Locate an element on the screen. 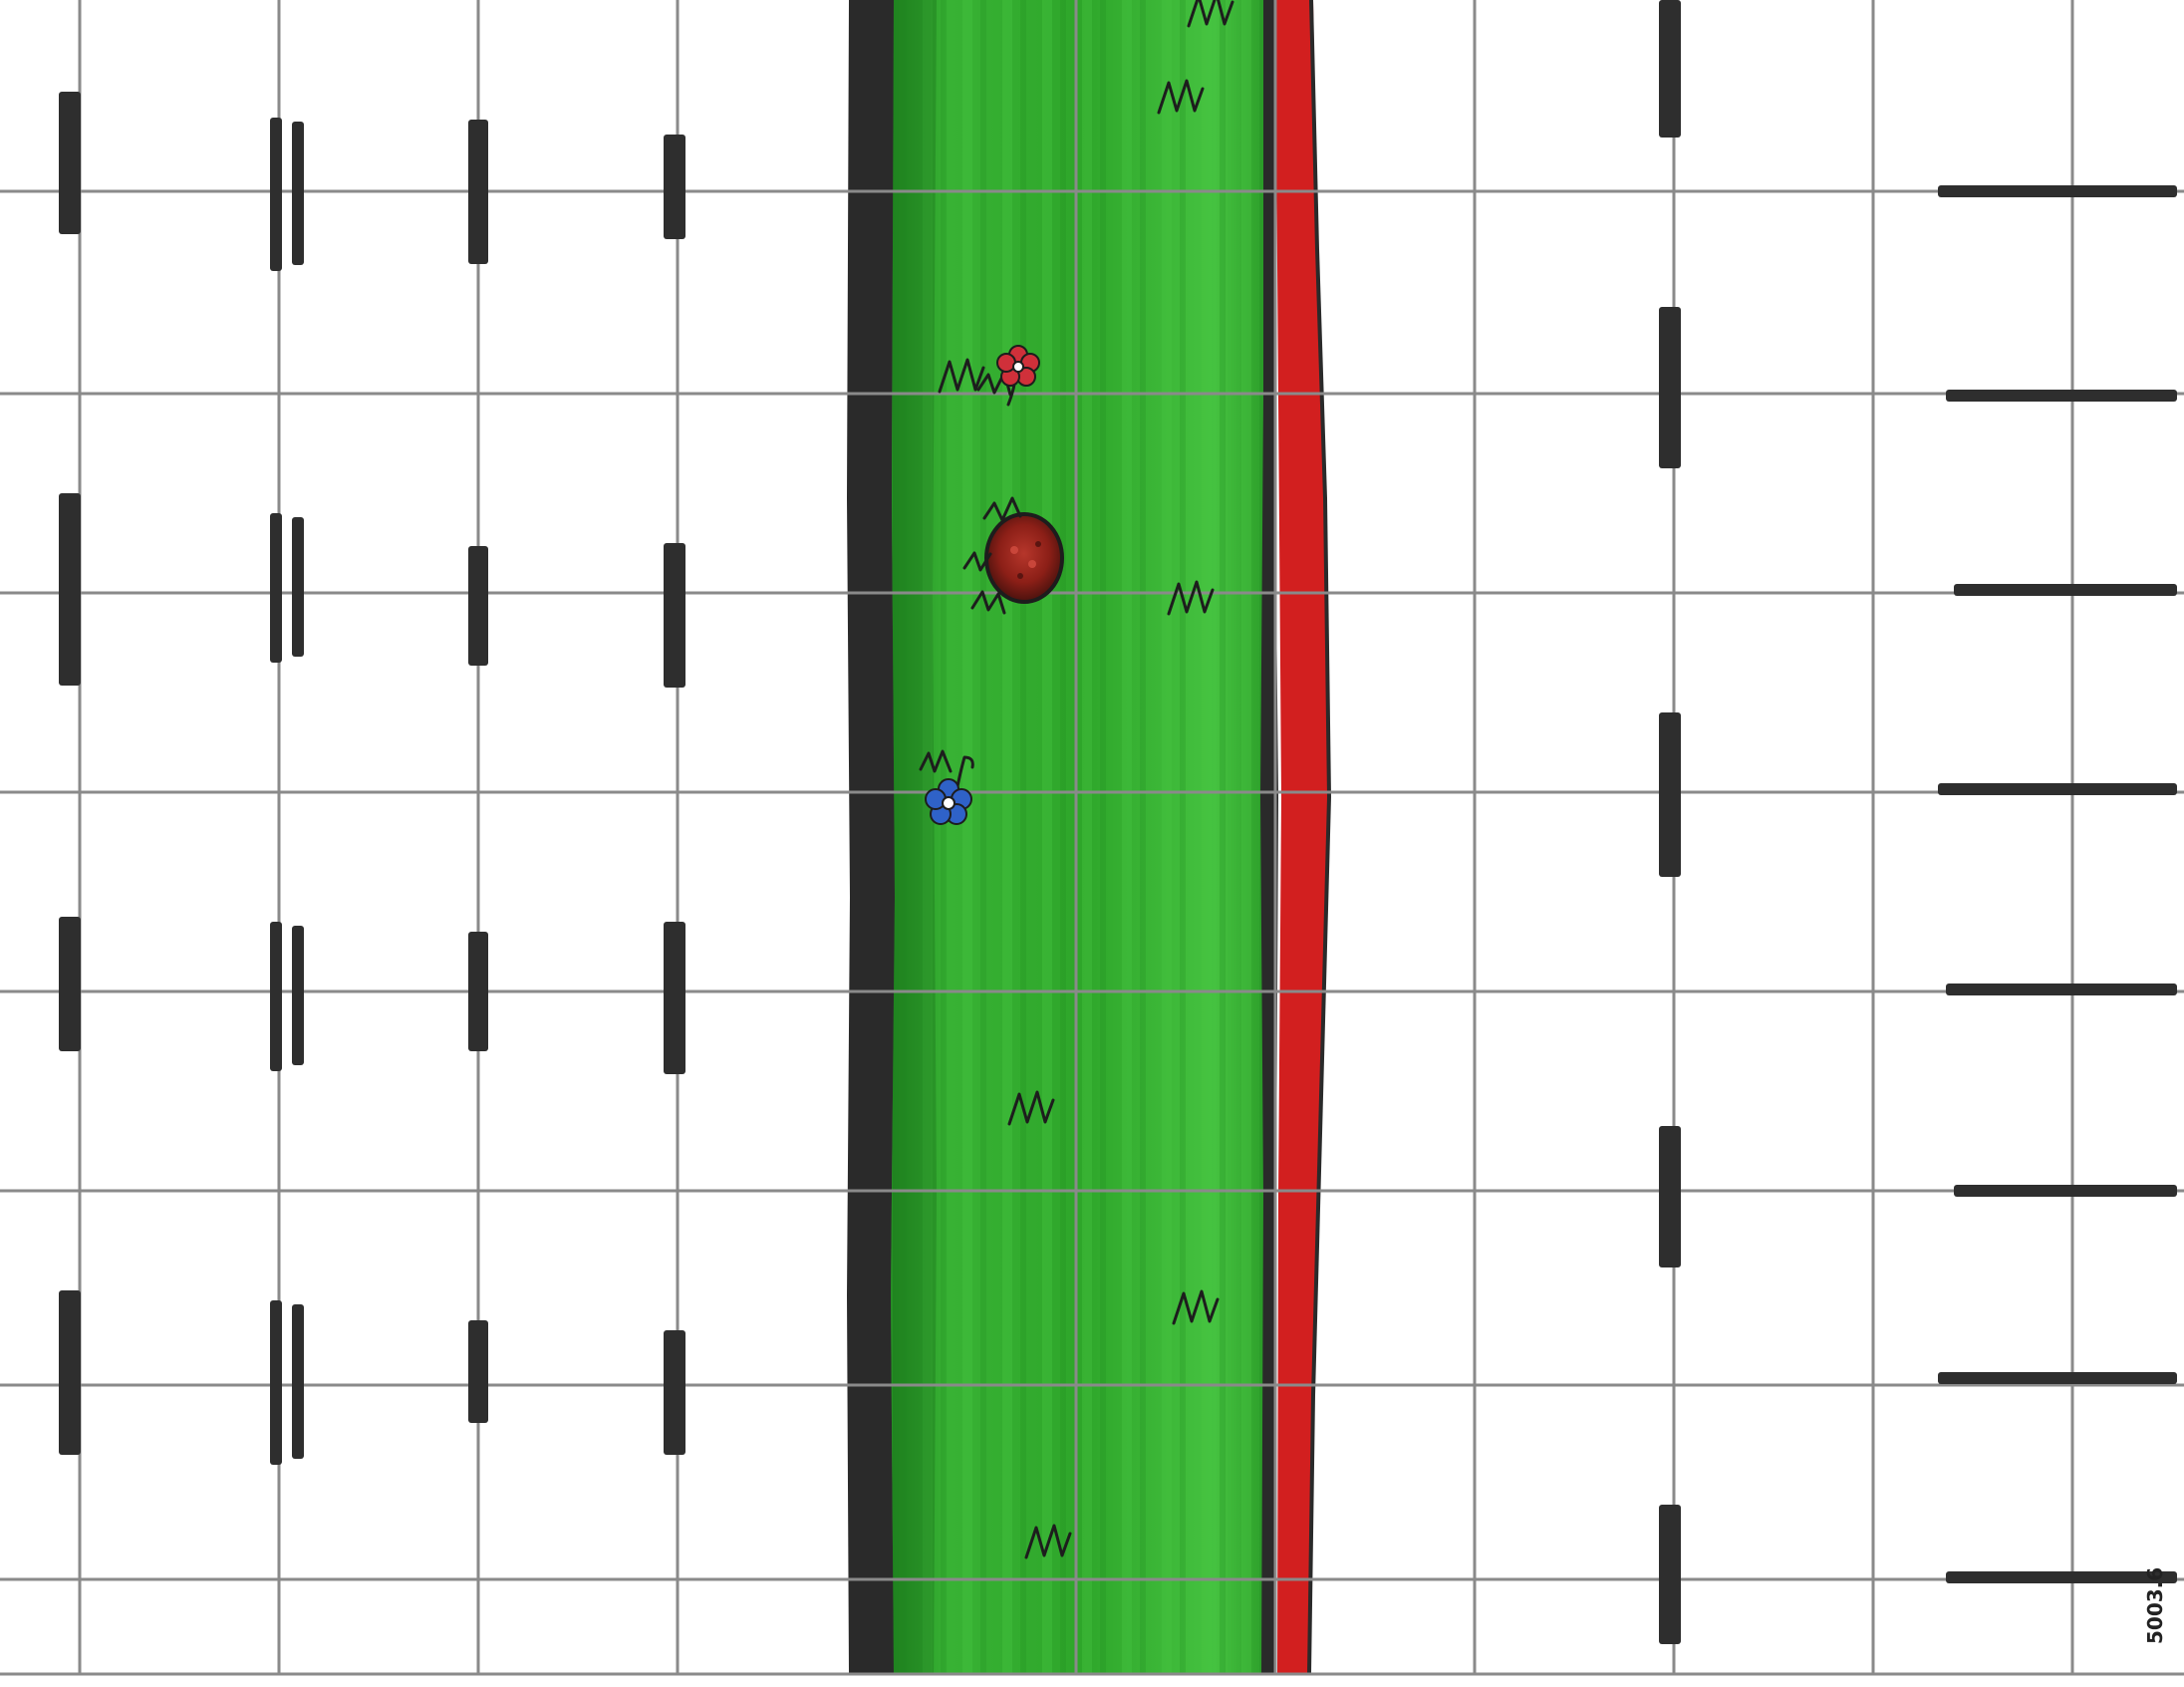 This screenshot has width=2184, height=1687. blue-flower is located at coordinates (946, 787).